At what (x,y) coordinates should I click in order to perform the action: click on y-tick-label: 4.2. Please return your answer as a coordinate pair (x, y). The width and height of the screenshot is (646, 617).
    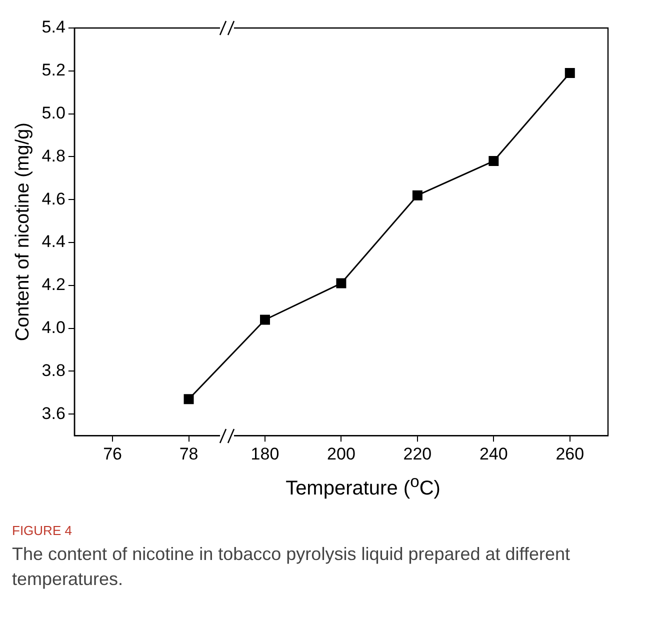
    Looking at the image, I should click on (54, 284).